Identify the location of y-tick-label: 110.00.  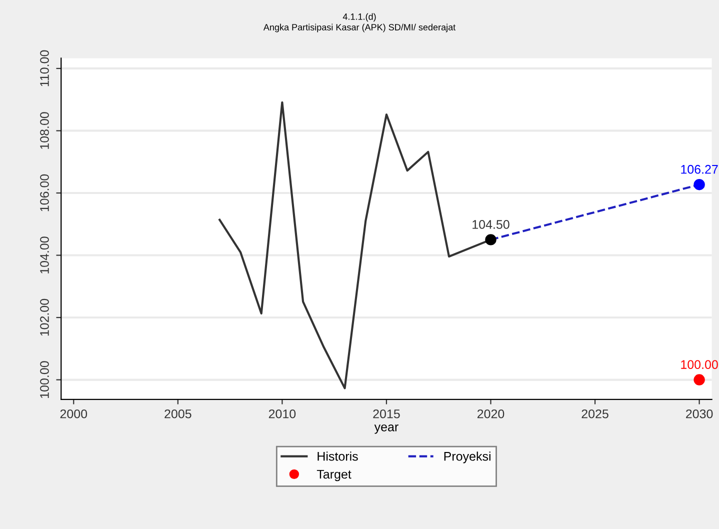
(44, 68).